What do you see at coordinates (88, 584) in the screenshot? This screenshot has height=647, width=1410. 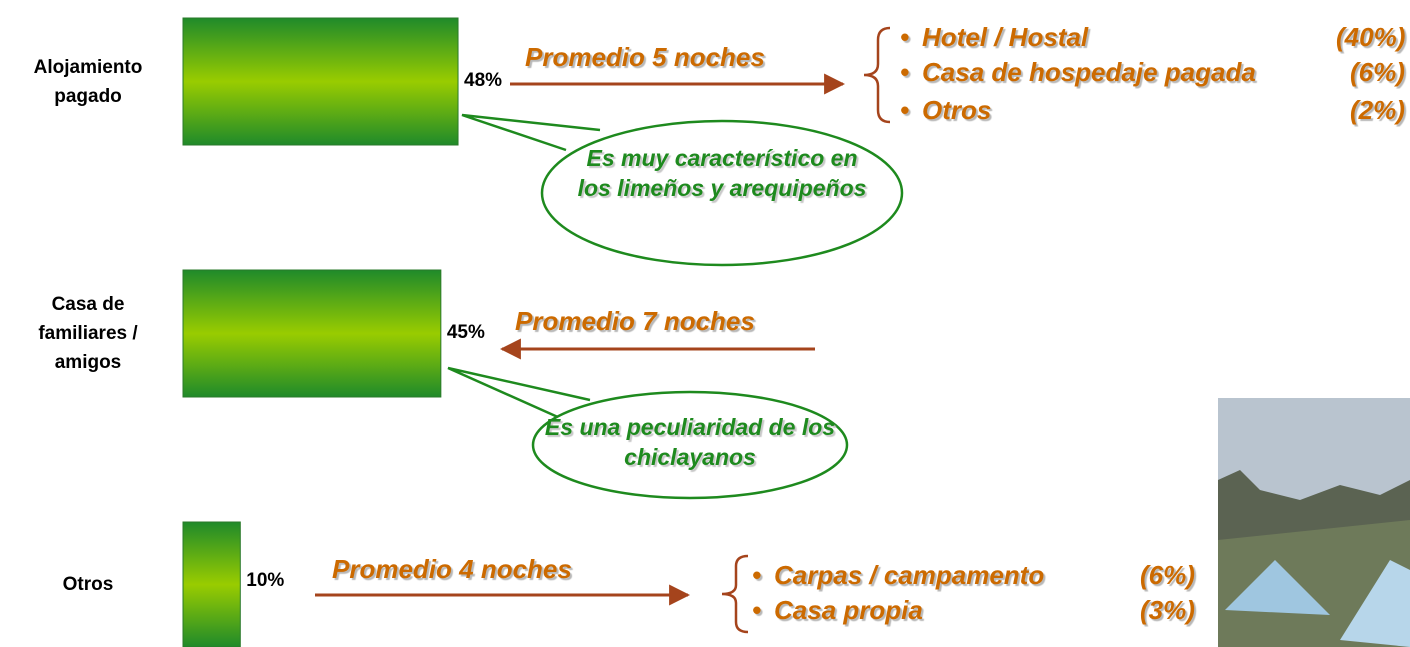 I see `category-label: Otros` at bounding box center [88, 584].